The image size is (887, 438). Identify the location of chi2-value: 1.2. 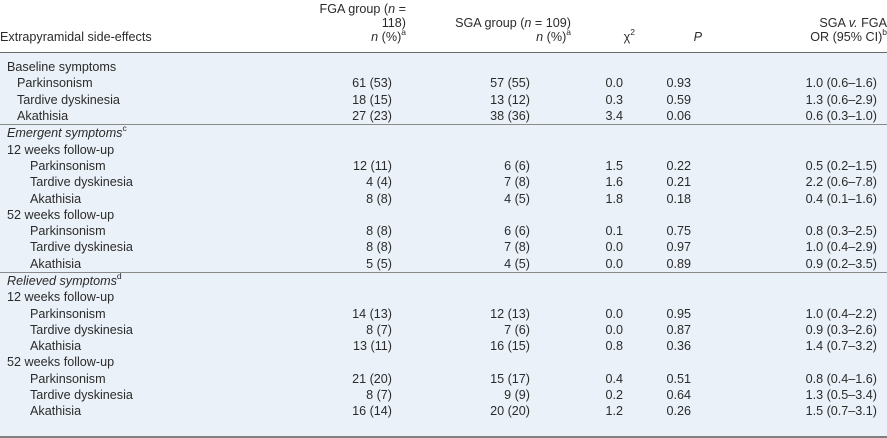
(614, 411).